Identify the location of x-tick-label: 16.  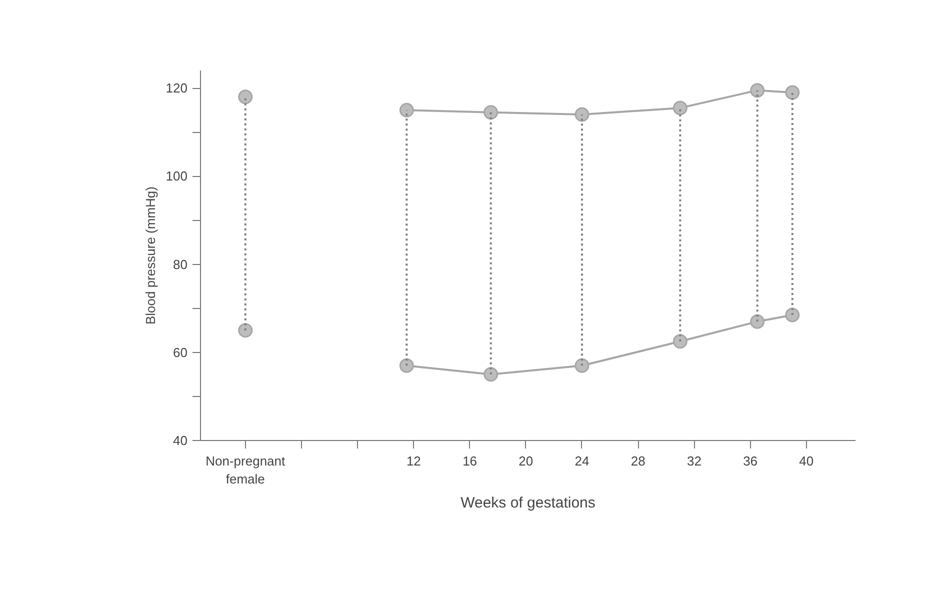
(470, 461).